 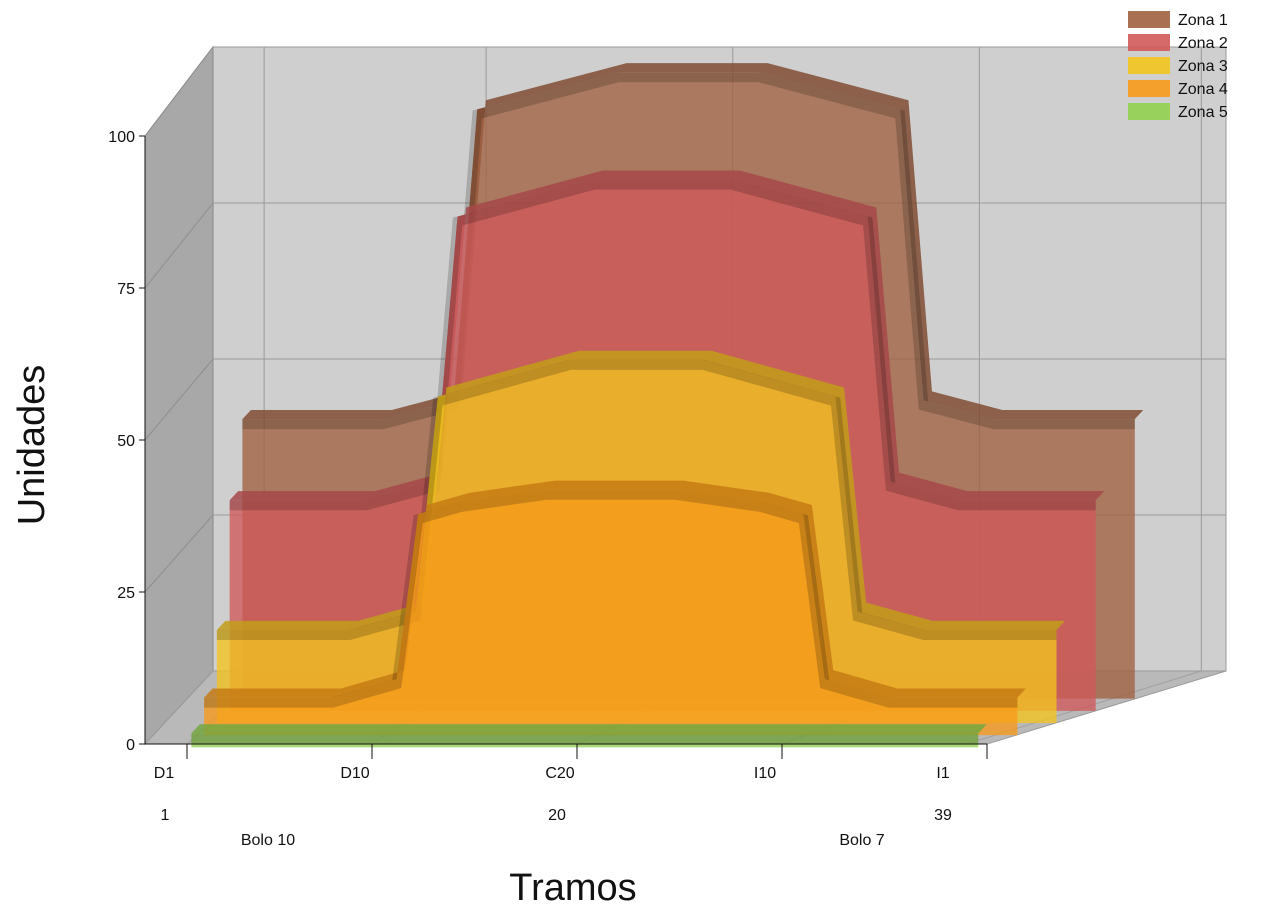 What do you see at coordinates (32, 445) in the screenshot?
I see `y-axis-title: Unidades` at bounding box center [32, 445].